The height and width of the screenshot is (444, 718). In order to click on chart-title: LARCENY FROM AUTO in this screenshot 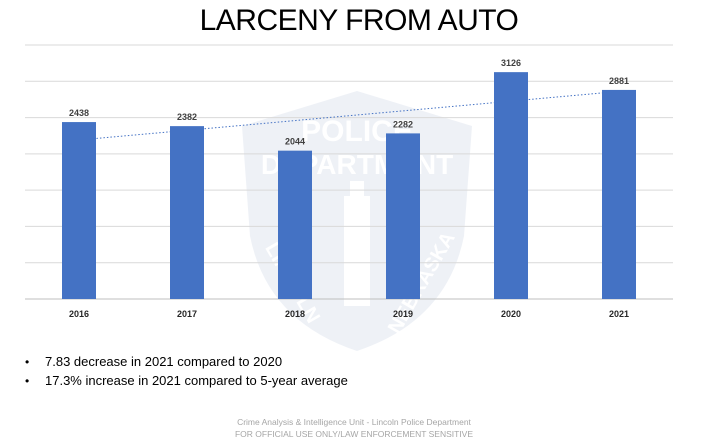, I will do `click(359, 20)`.